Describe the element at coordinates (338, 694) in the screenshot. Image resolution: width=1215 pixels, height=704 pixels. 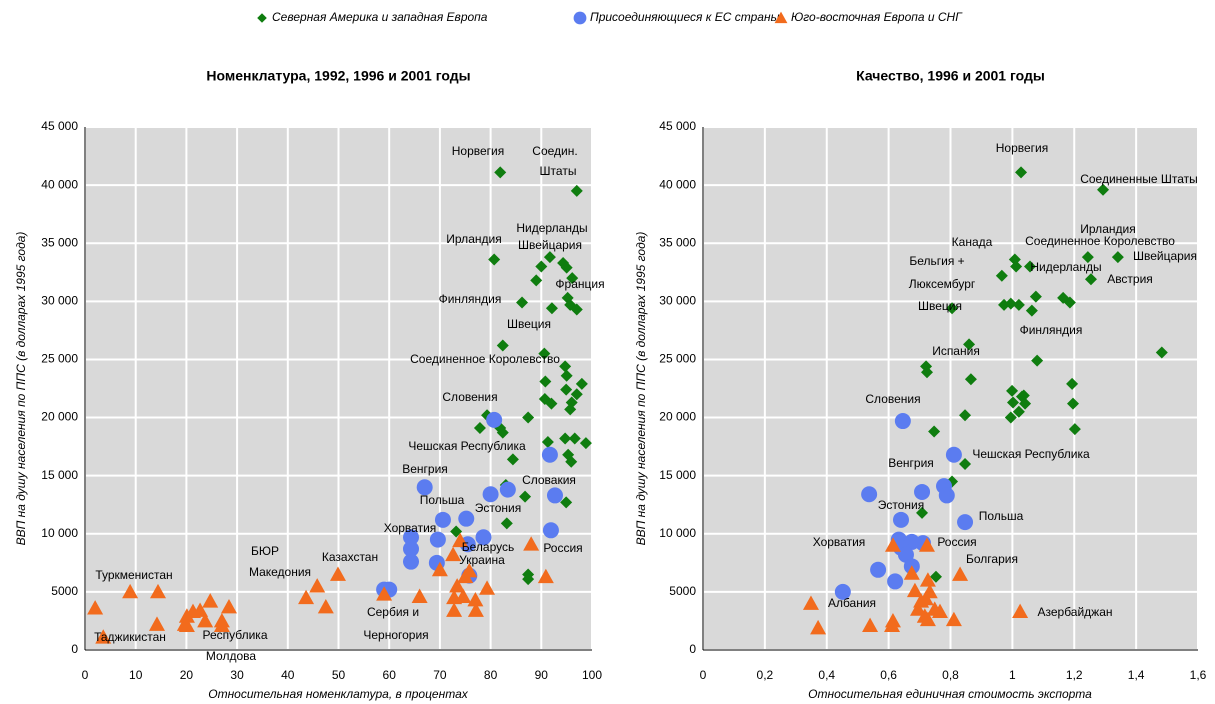
I see `x-axis-label: Относительная номенклатура, в процентах` at that location.